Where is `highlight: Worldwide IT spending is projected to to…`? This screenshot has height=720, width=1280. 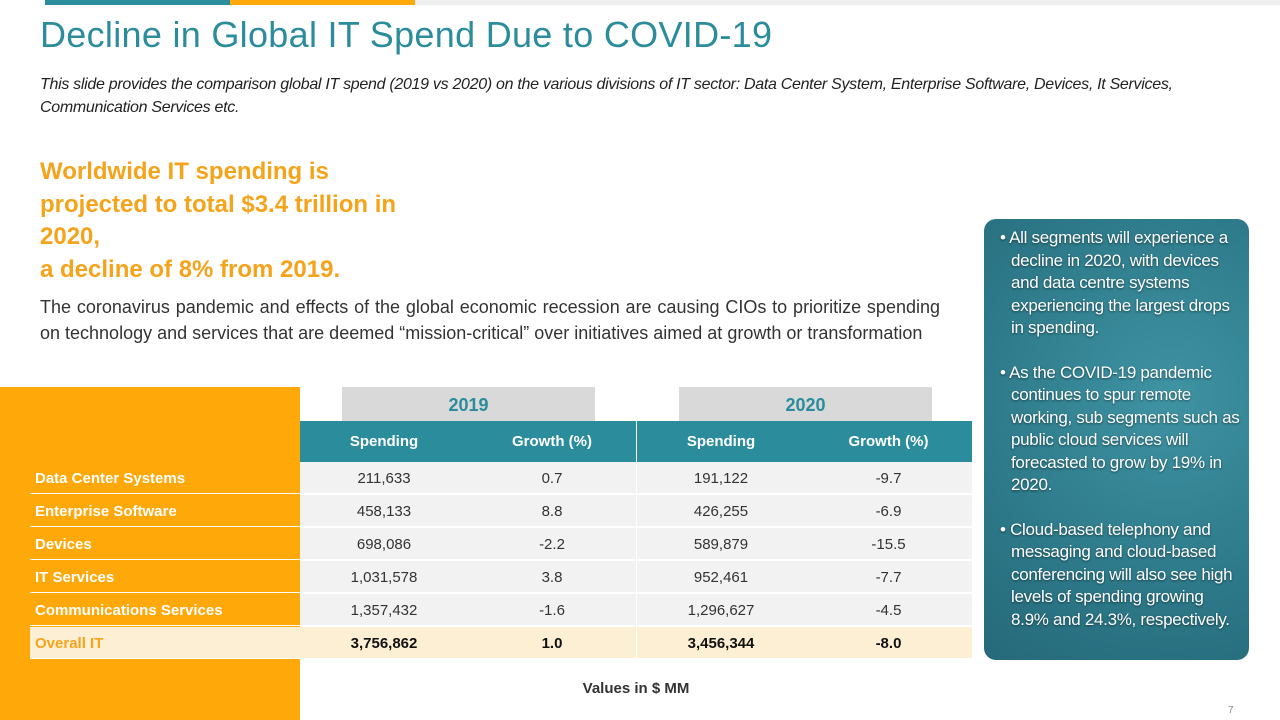
highlight: Worldwide IT spending is projected to to… is located at coordinates (220, 221).